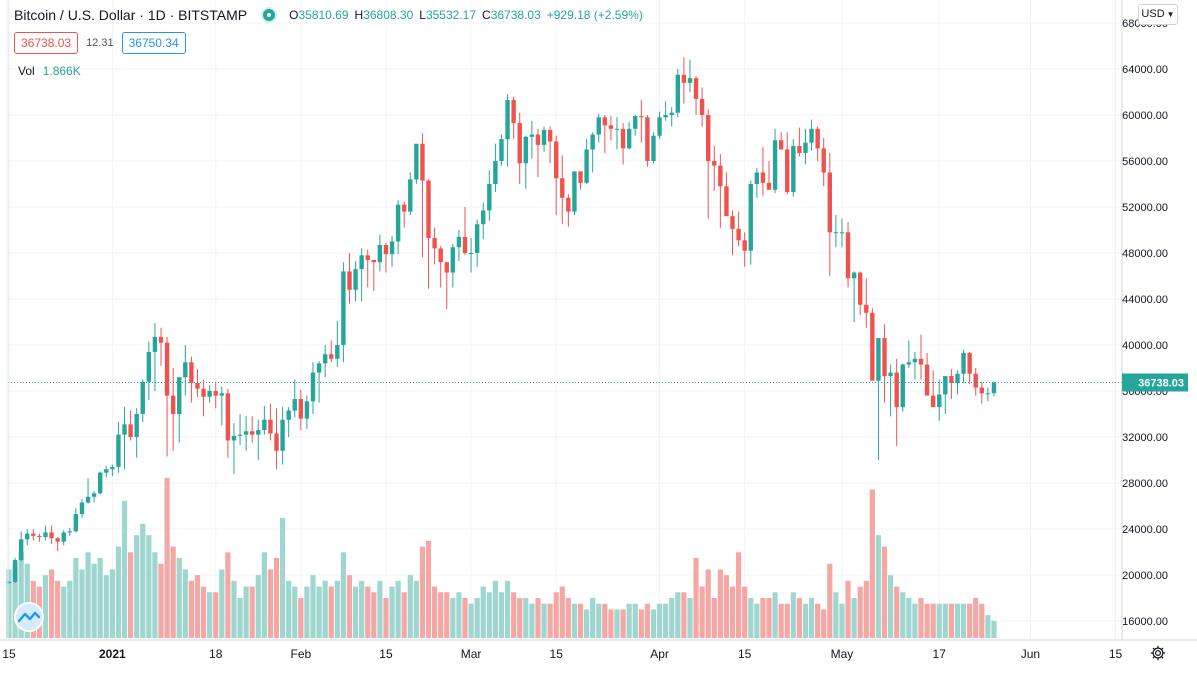 The height and width of the screenshot is (673, 1197). I want to click on ask-price-button: 36750.34, so click(153, 43).